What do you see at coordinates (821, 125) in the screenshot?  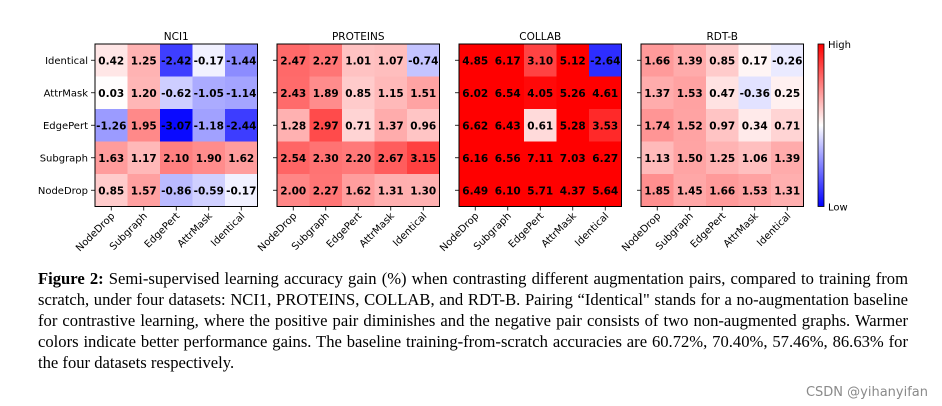 I see `colorbar` at bounding box center [821, 125].